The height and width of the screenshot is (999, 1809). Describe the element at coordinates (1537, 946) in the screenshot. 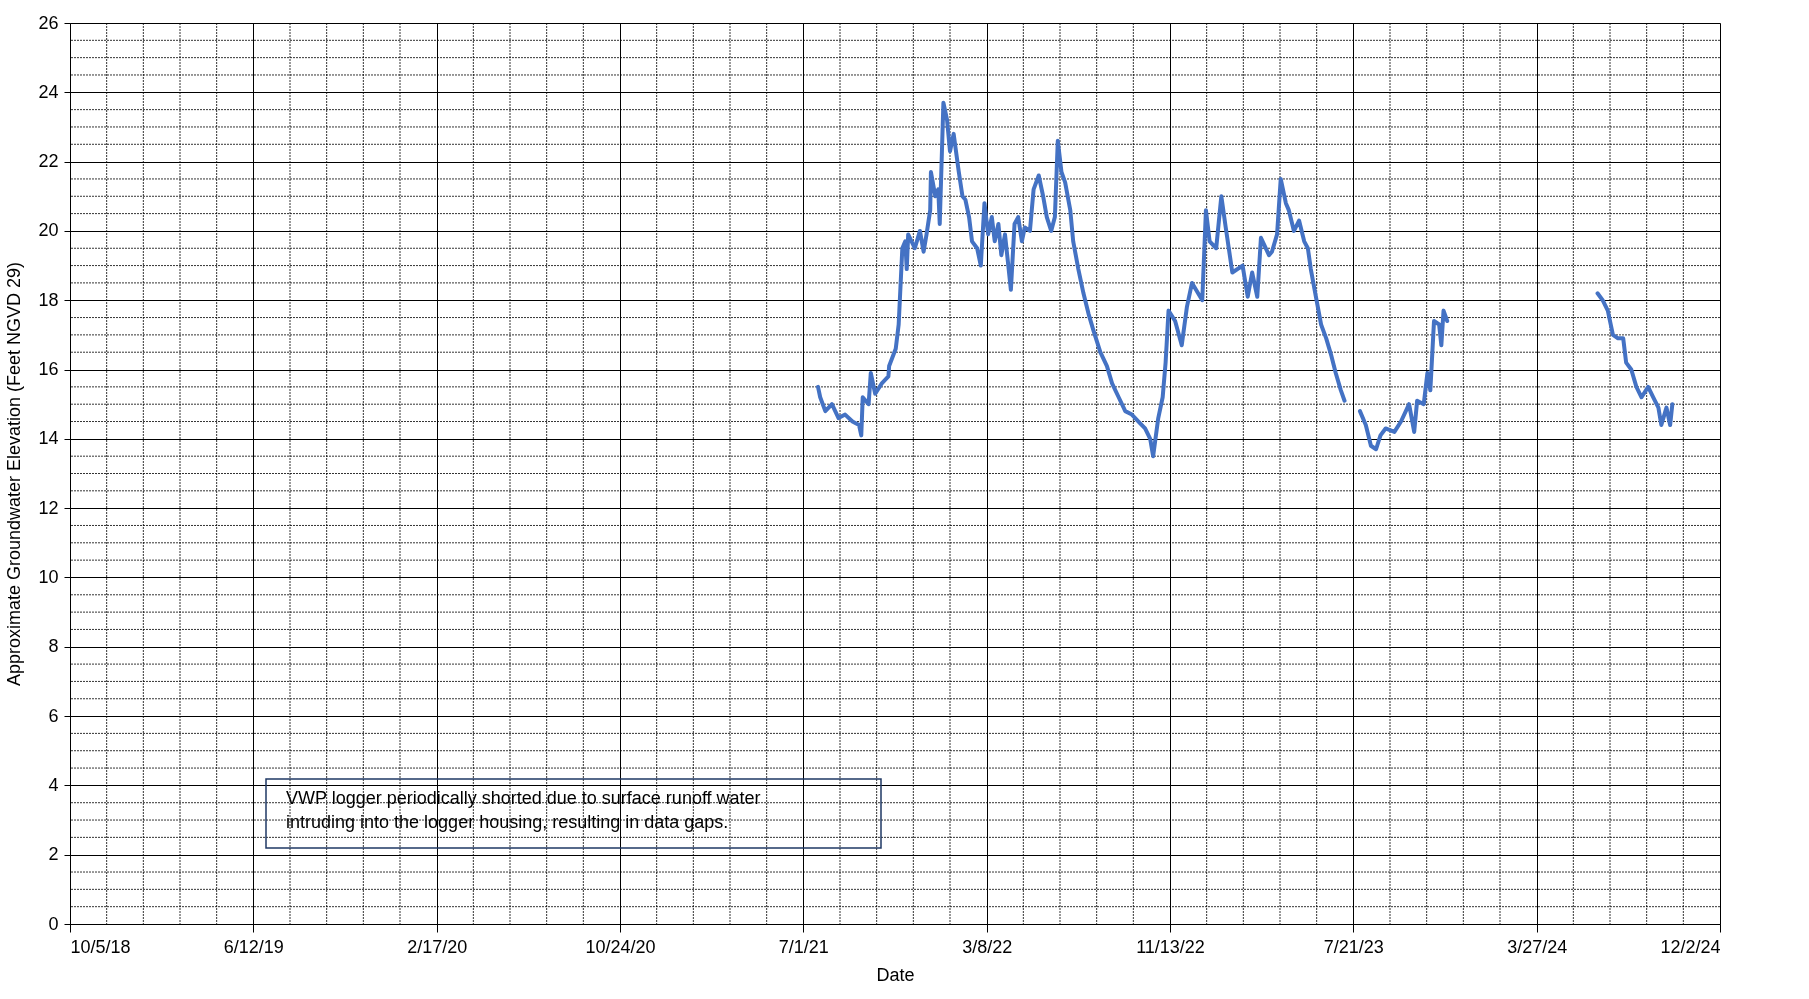

I see `x-tick-label: 3/27/24` at that location.